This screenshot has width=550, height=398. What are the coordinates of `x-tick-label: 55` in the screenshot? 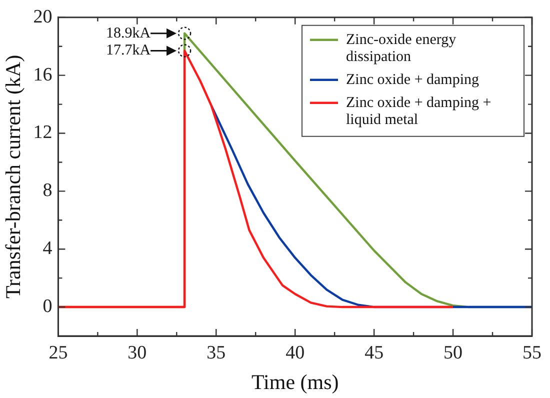 It's located at (532, 353).